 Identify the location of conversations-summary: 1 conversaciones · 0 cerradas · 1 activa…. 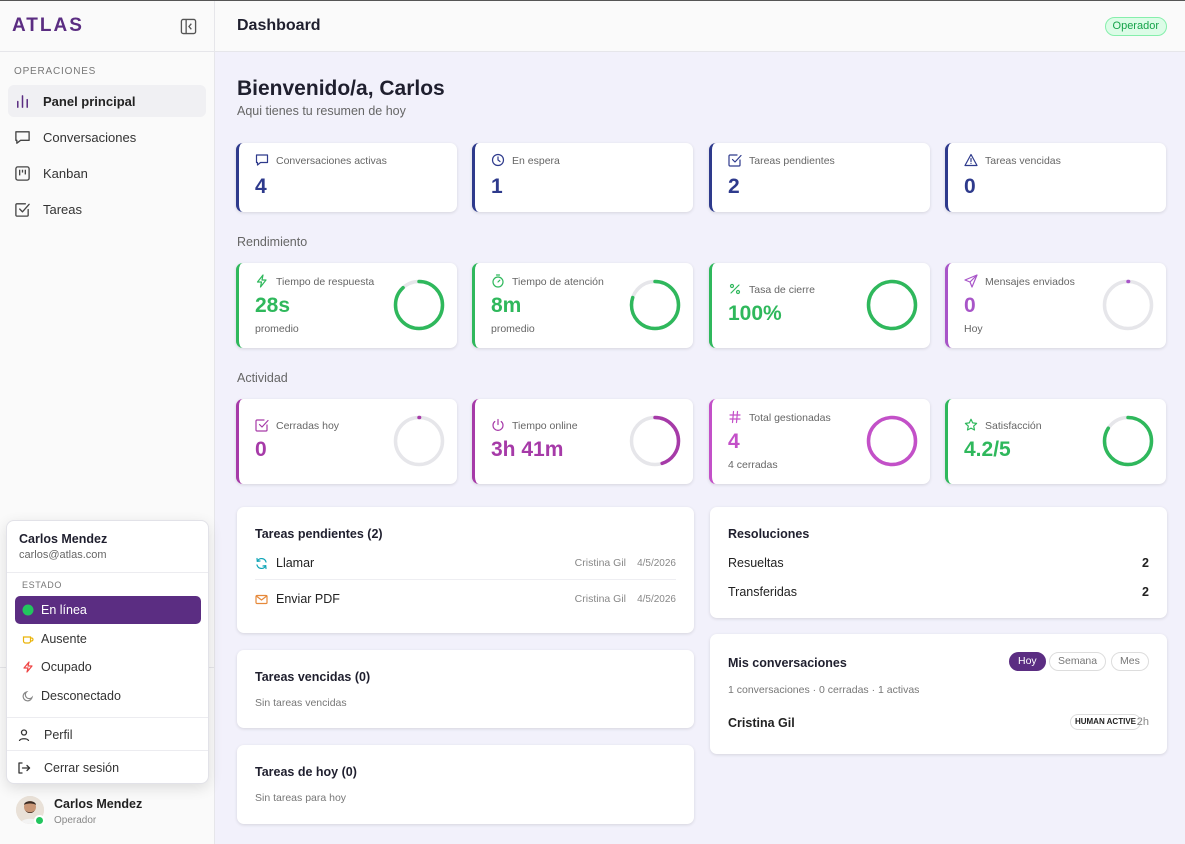
(824, 690).